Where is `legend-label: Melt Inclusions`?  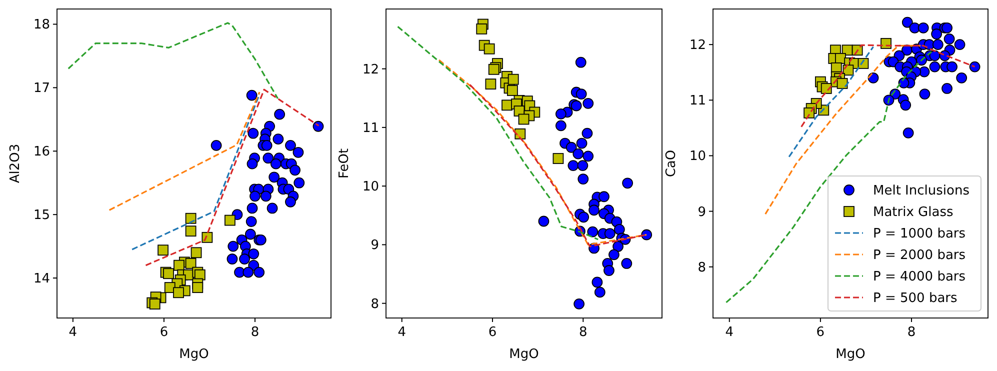 legend-label: Melt Inclusions is located at coordinates (921, 191).